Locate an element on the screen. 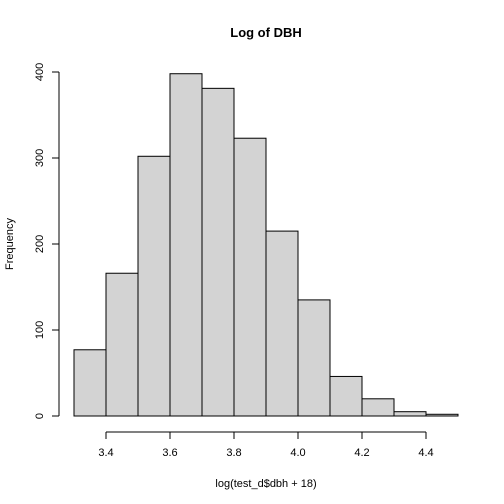 The image size is (504, 504). x-tick-label: 4.0 is located at coordinates (297, 453).